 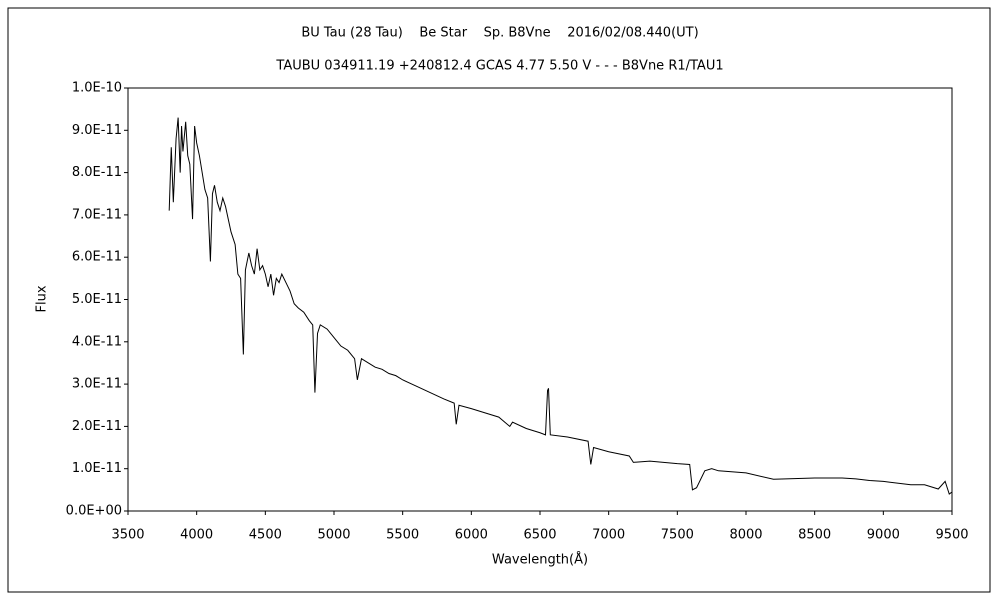 What do you see at coordinates (471, 535) in the screenshot?
I see `x-tick-label: 6000` at bounding box center [471, 535].